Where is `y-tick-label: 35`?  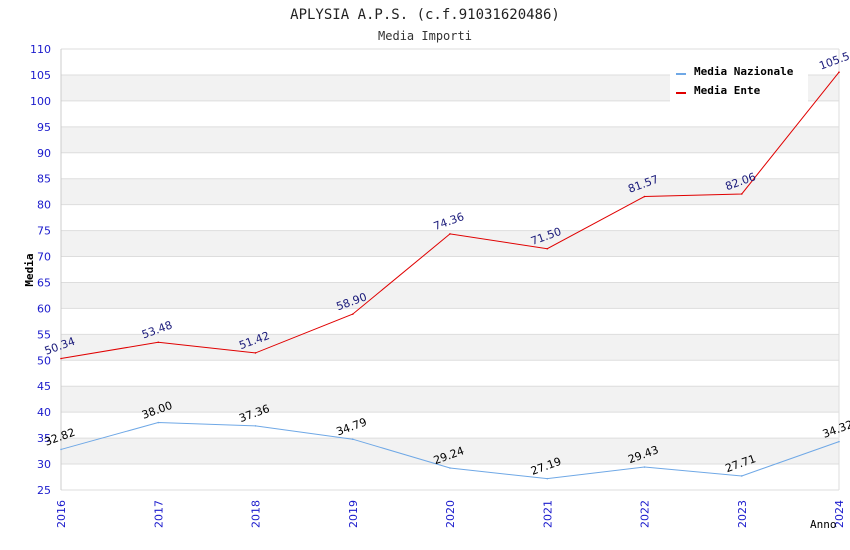 y-tick-label: 35 is located at coordinates (44, 438).